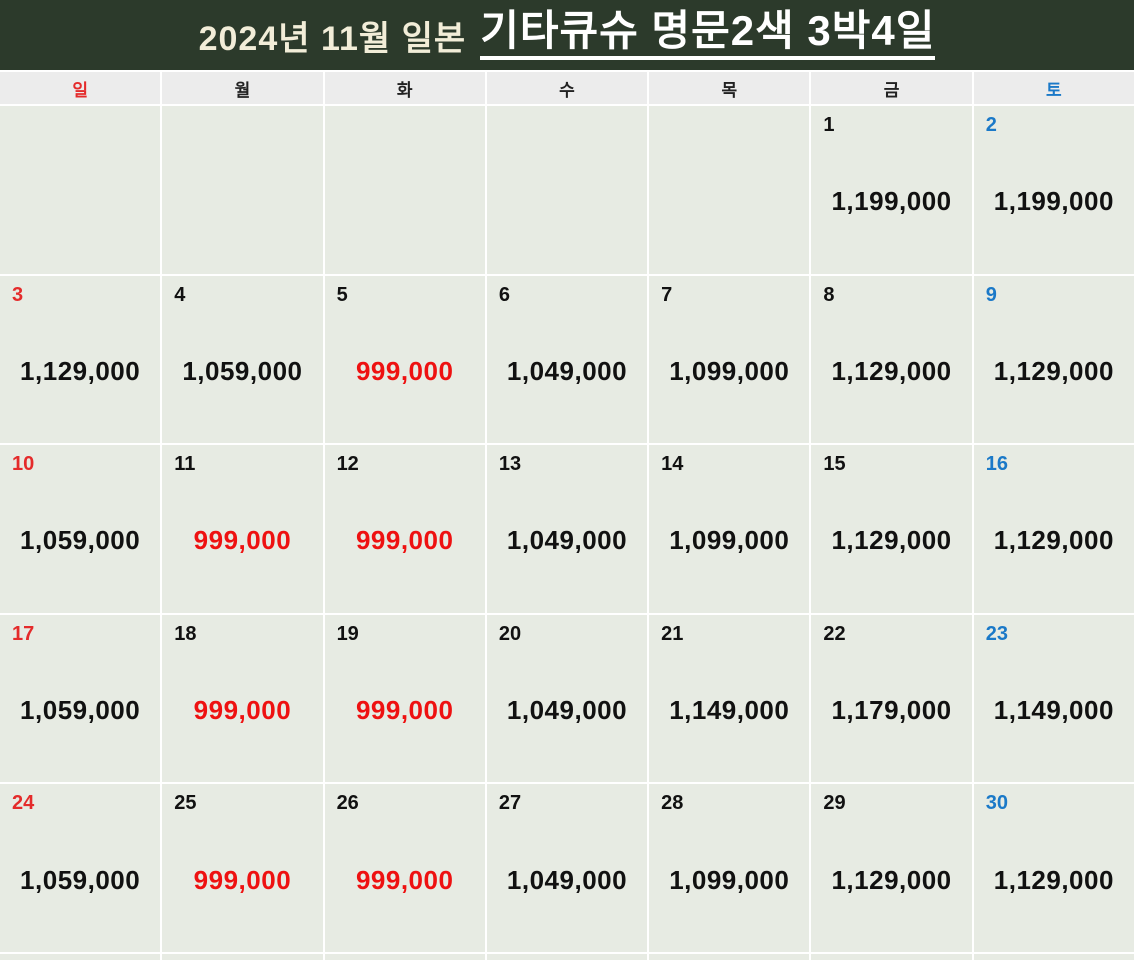  Describe the element at coordinates (342, 294) in the screenshot. I see `day-number: 5` at that location.